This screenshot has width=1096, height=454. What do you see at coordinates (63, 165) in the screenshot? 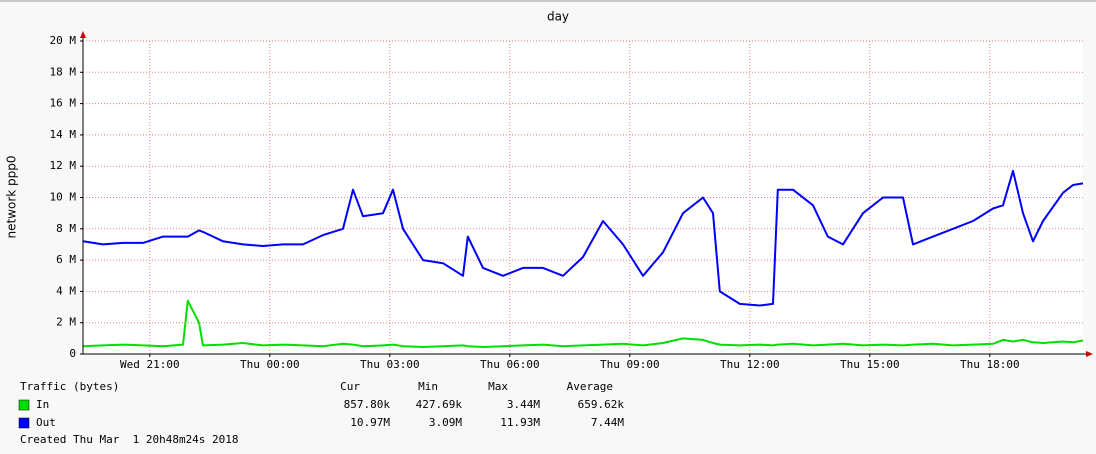
I see `y-tick-label: 12 M` at bounding box center [63, 165].